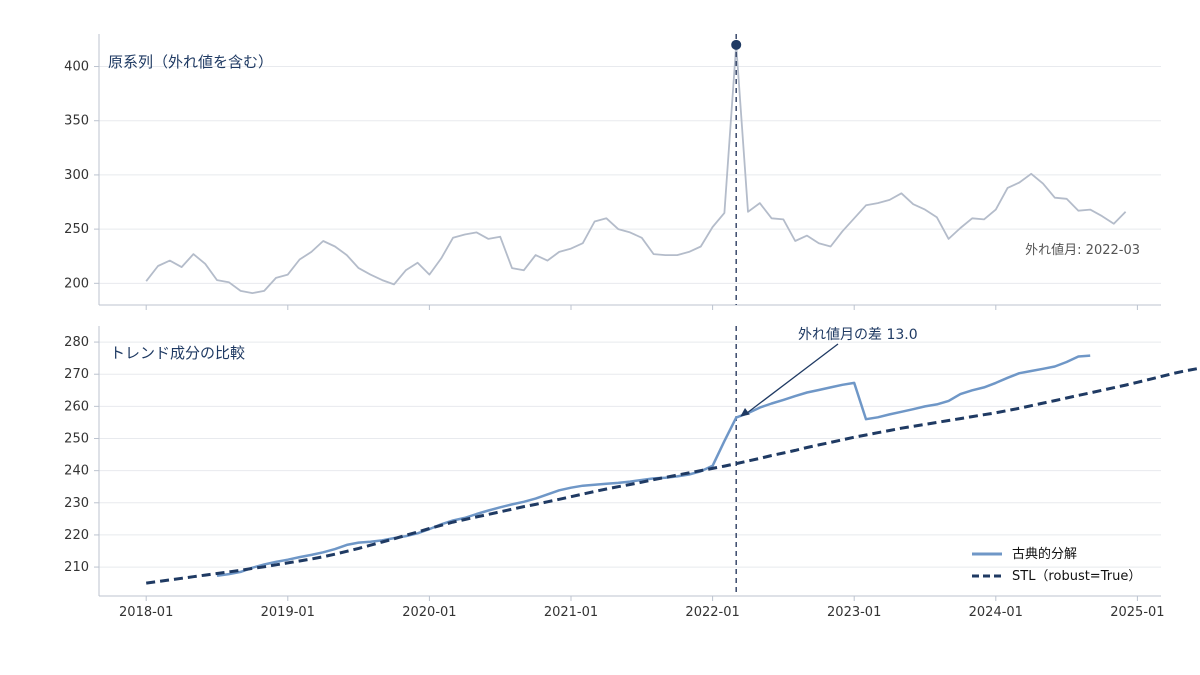  What do you see at coordinates (429, 612) in the screenshot?
I see `x-tick-label: 2020-01` at bounding box center [429, 612].